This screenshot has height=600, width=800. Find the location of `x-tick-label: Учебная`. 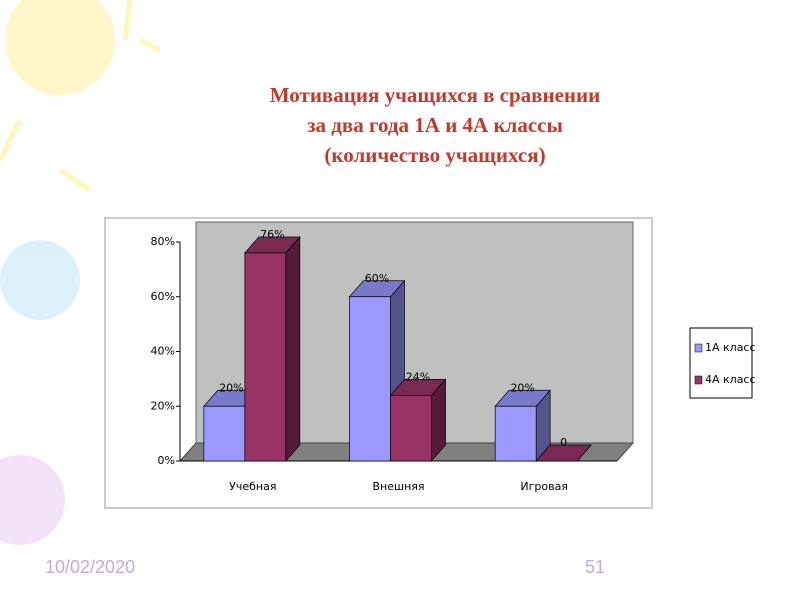

x-tick-label: Учебная is located at coordinates (252, 486).